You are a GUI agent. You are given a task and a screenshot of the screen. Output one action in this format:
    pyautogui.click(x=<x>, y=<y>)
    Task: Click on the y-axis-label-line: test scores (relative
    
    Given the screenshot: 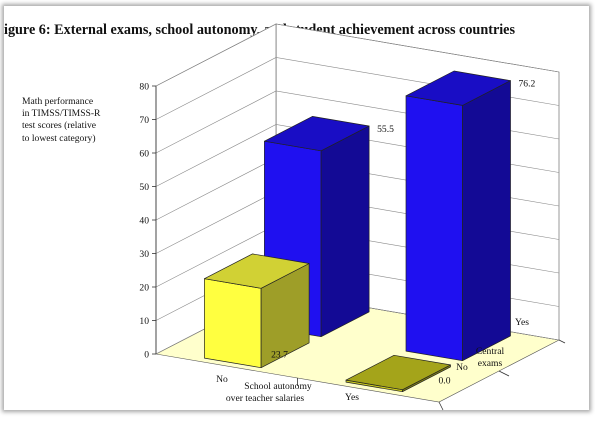 What is the action you would take?
    pyautogui.click(x=59, y=126)
    